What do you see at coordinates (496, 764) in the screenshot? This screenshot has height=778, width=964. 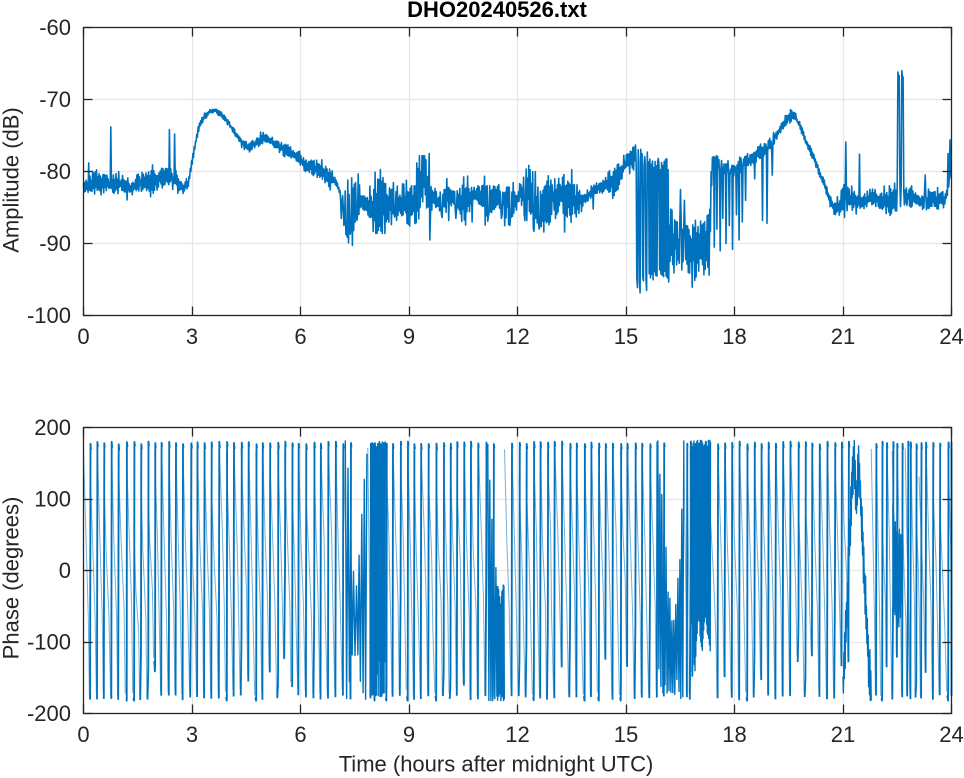 I see `svg-text:Time (hours after midnight UTC: Time (hours after midnight UTC)` at bounding box center [496, 764].